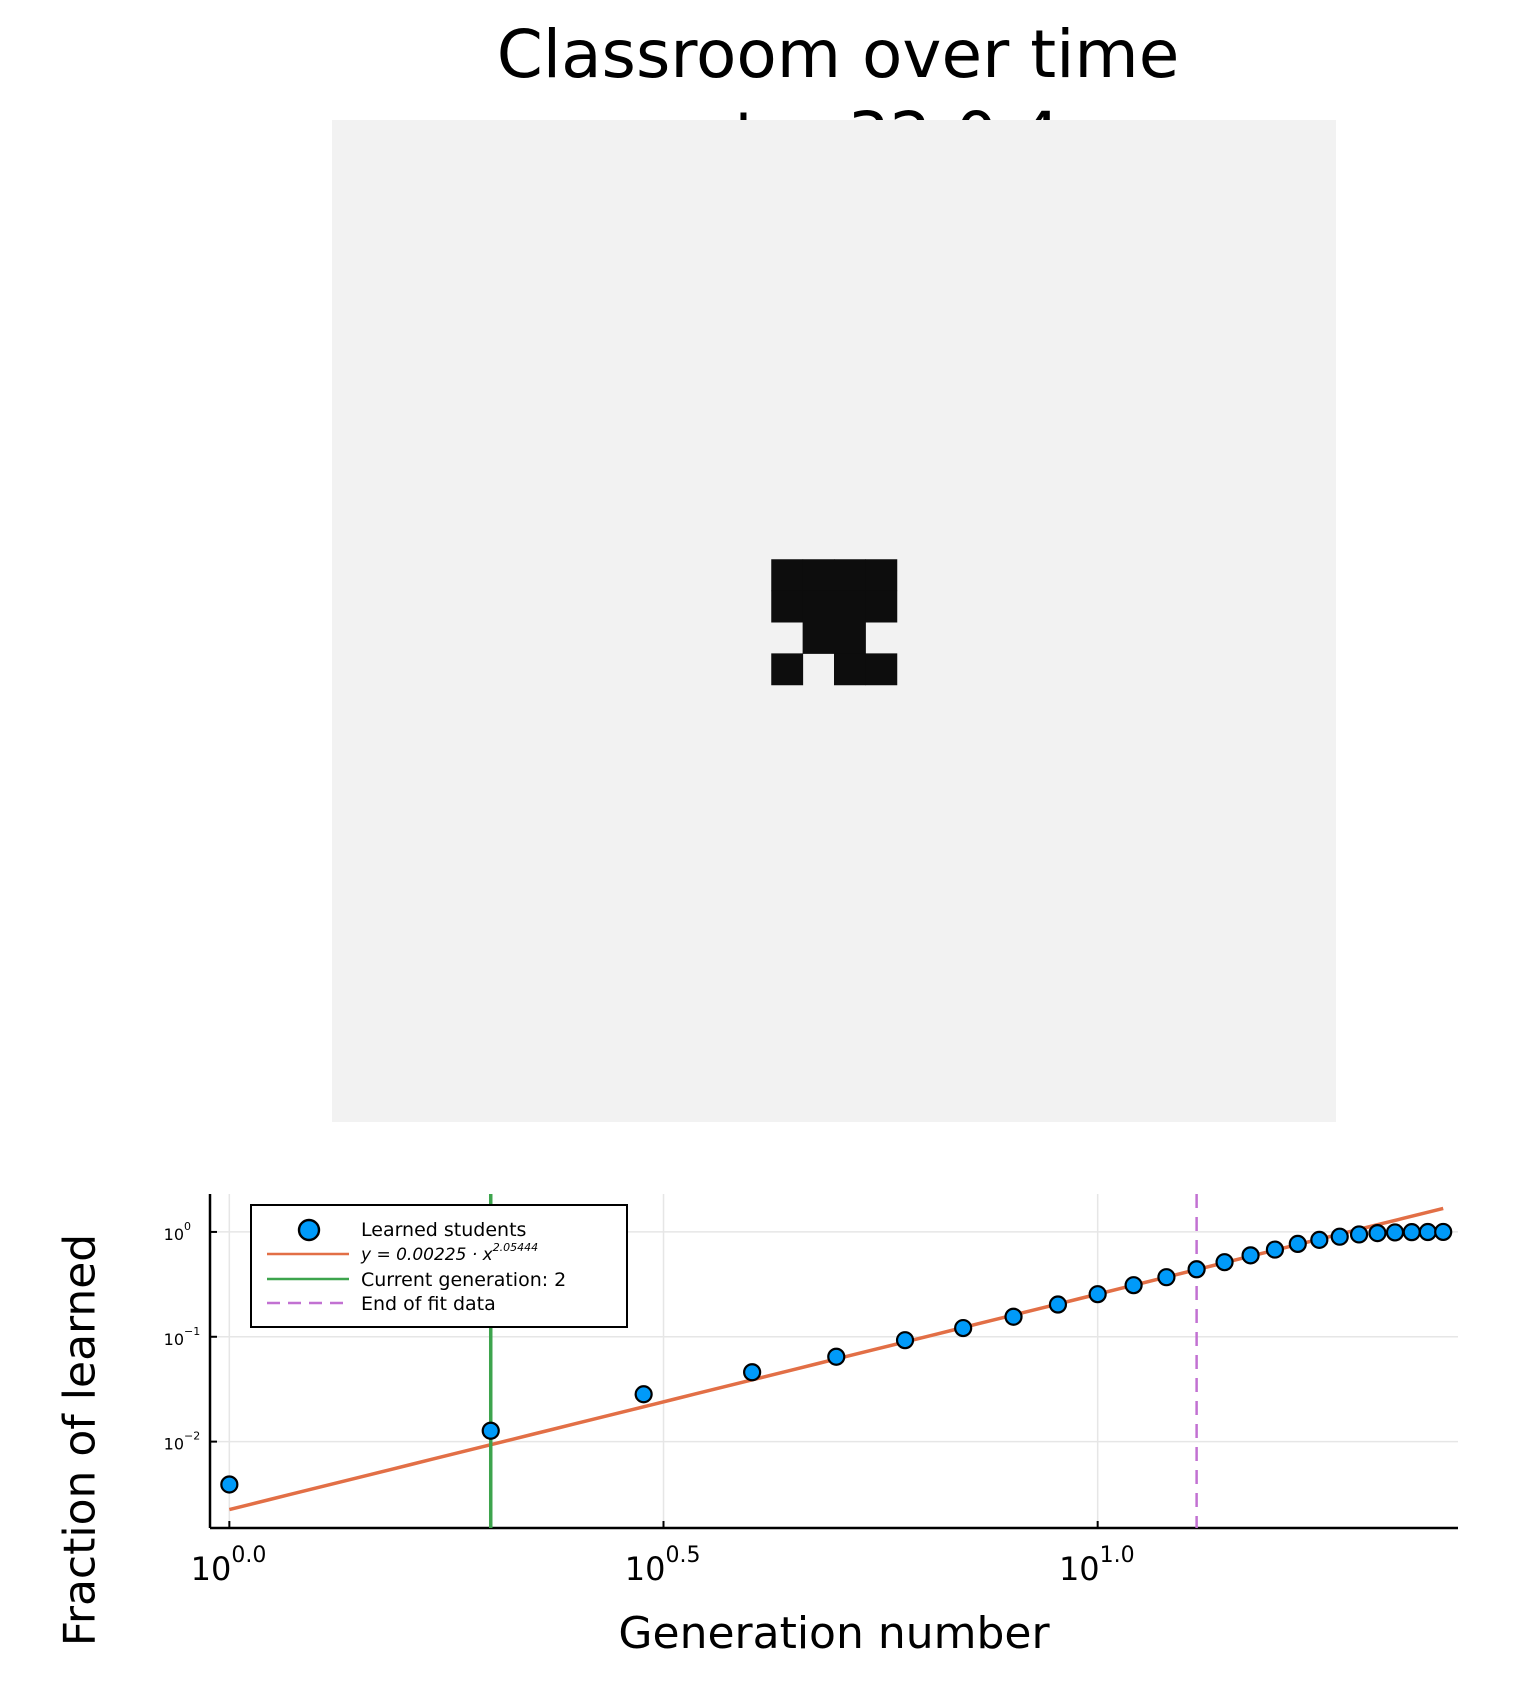 The image size is (1536, 1706). What do you see at coordinates (309, 1230) in the screenshot?
I see `legend-marker-scatter` at bounding box center [309, 1230].